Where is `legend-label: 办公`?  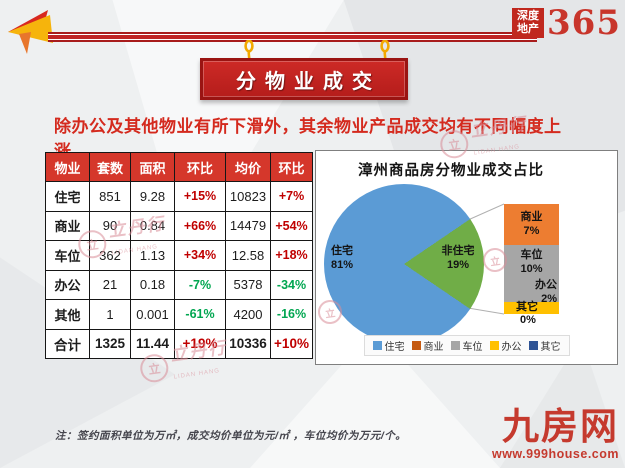
legend-label: 办公 is located at coordinates (511, 347).